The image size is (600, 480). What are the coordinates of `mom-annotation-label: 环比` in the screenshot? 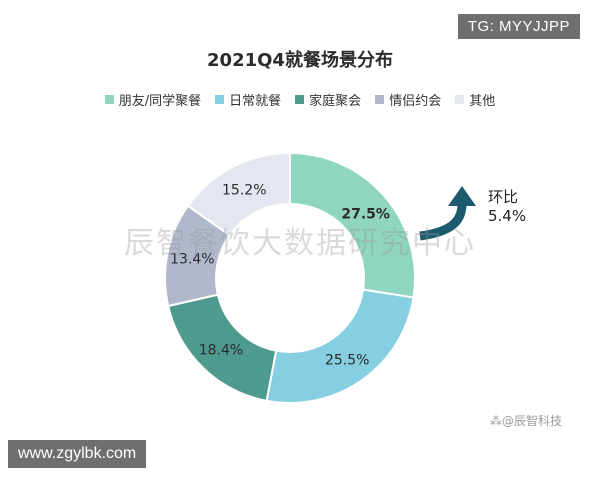 It's located at (503, 197).